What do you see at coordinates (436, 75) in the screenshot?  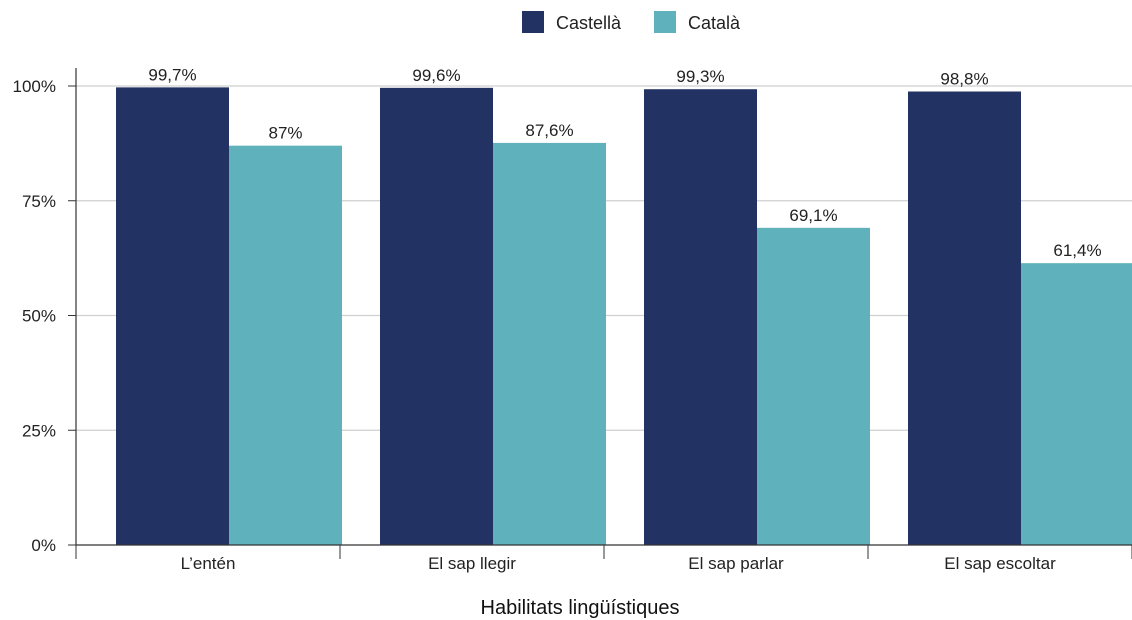 I see `data-label: 99,6%` at bounding box center [436, 75].